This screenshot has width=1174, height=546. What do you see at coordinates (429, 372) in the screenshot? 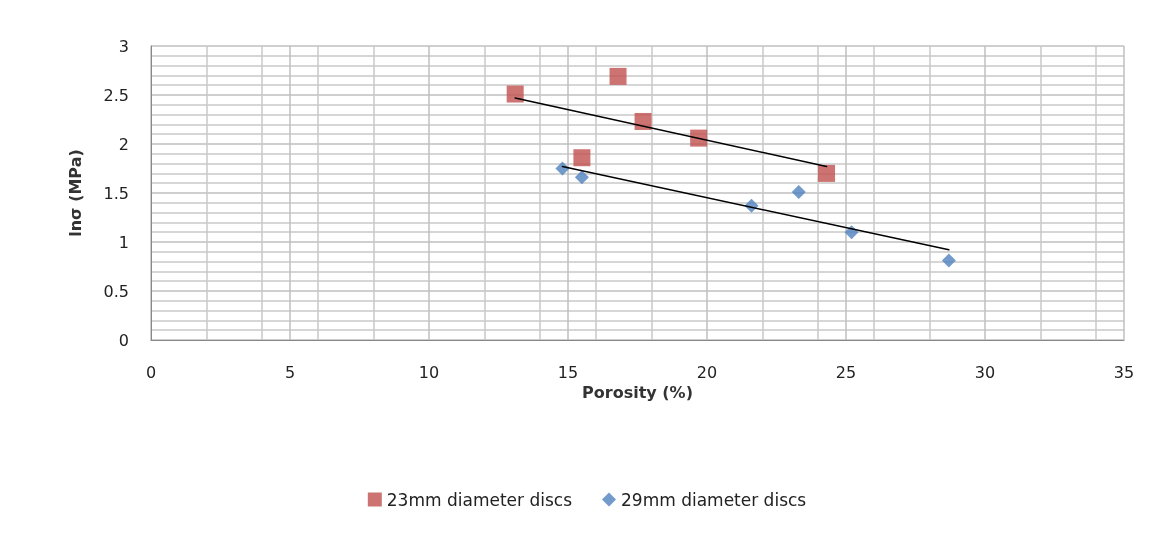
I see `x-tick-label: 10` at bounding box center [429, 372].